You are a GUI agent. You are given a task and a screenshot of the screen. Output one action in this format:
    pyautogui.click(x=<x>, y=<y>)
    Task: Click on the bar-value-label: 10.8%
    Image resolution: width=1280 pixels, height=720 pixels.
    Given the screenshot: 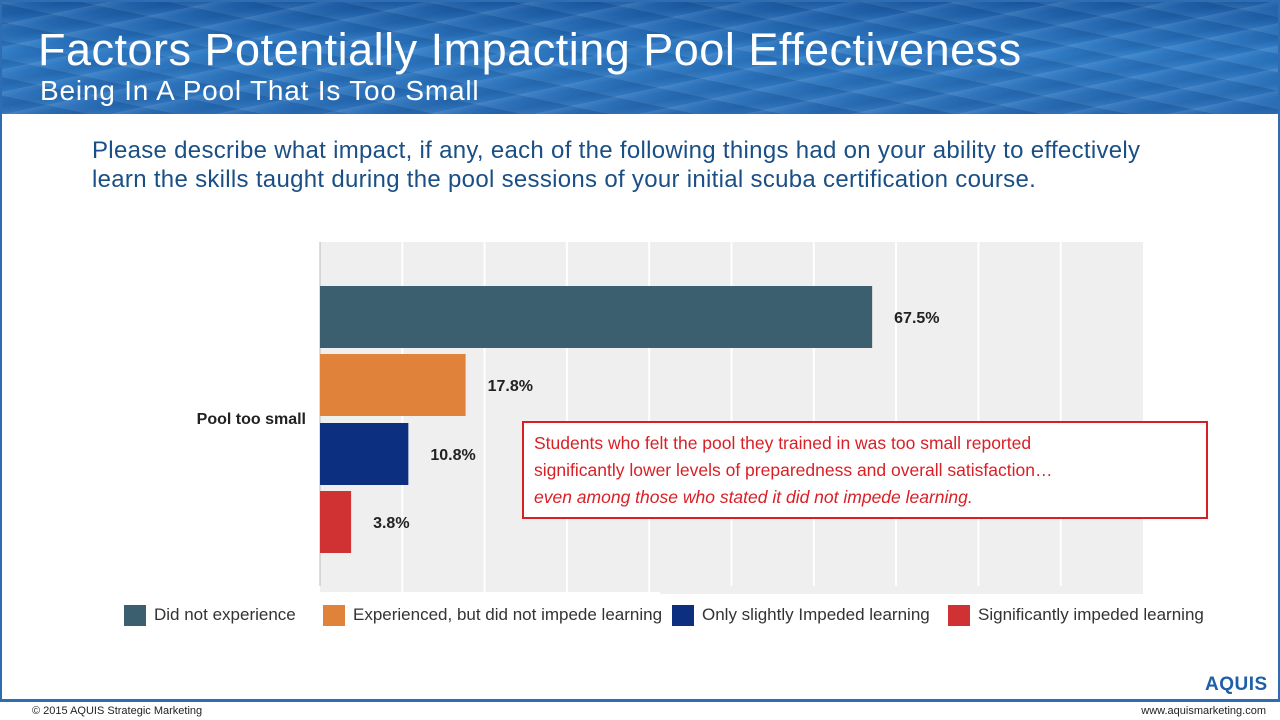 What is the action you would take?
    pyautogui.click(x=452, y=455)
    